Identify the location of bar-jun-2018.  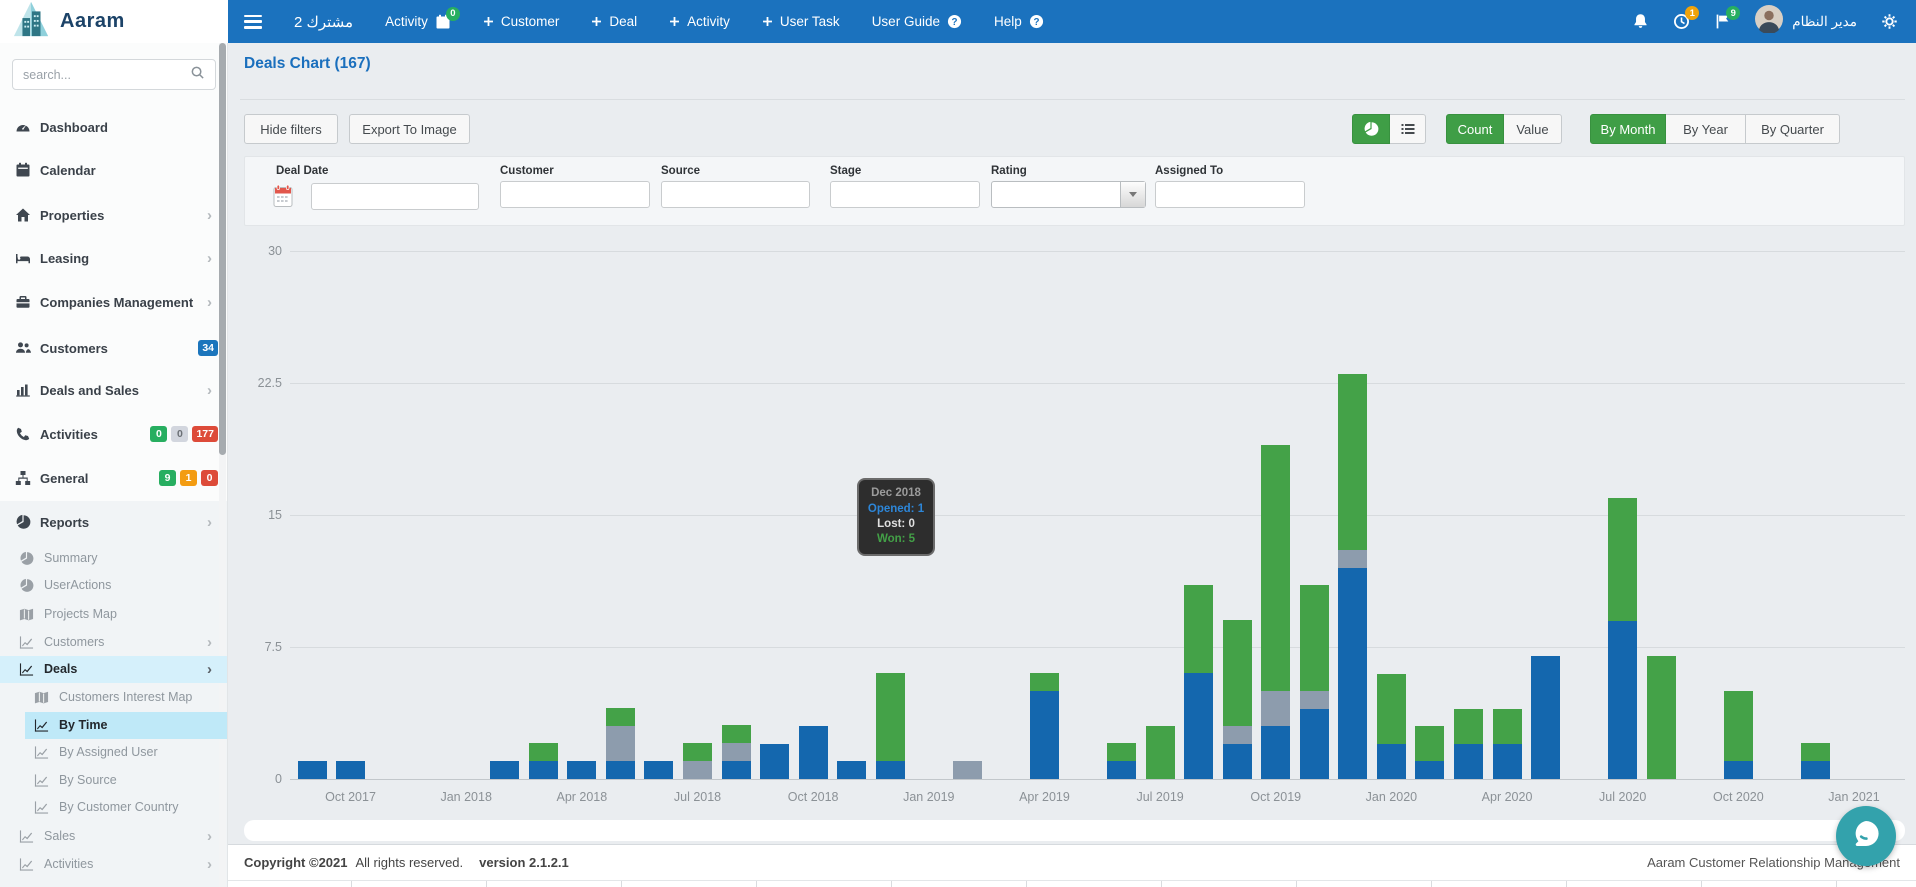
(659, 770).